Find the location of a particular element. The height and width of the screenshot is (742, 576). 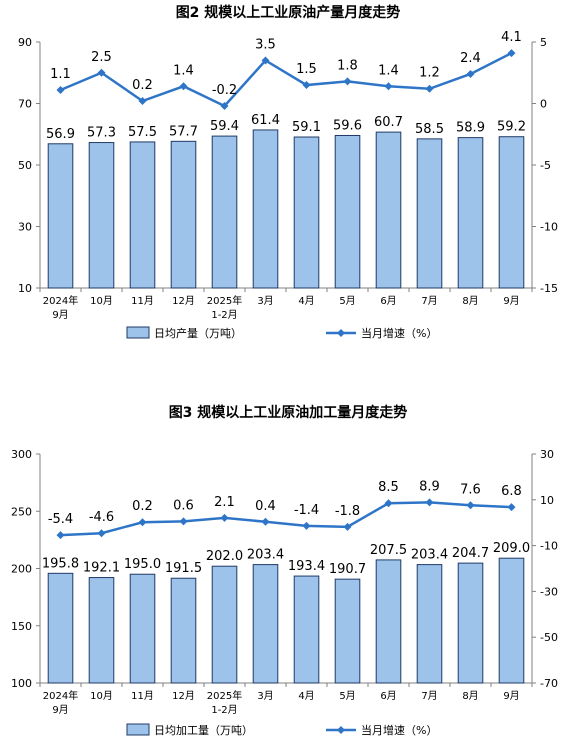

legend-bar-label: 日均加工量（万吨） is located at coordinates (203, 730).